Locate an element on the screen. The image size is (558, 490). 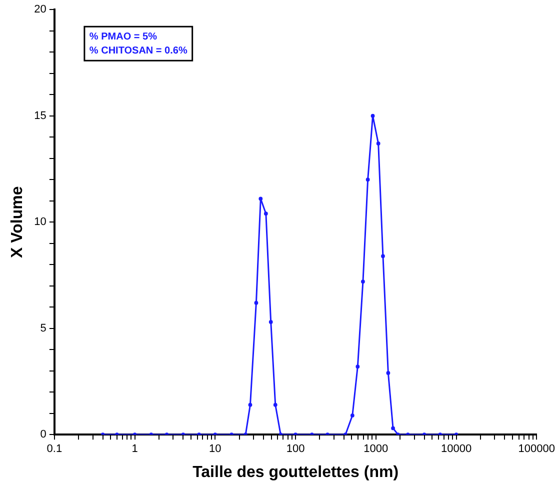
y-tick-label: 0 is located at coordinates (43, 434).